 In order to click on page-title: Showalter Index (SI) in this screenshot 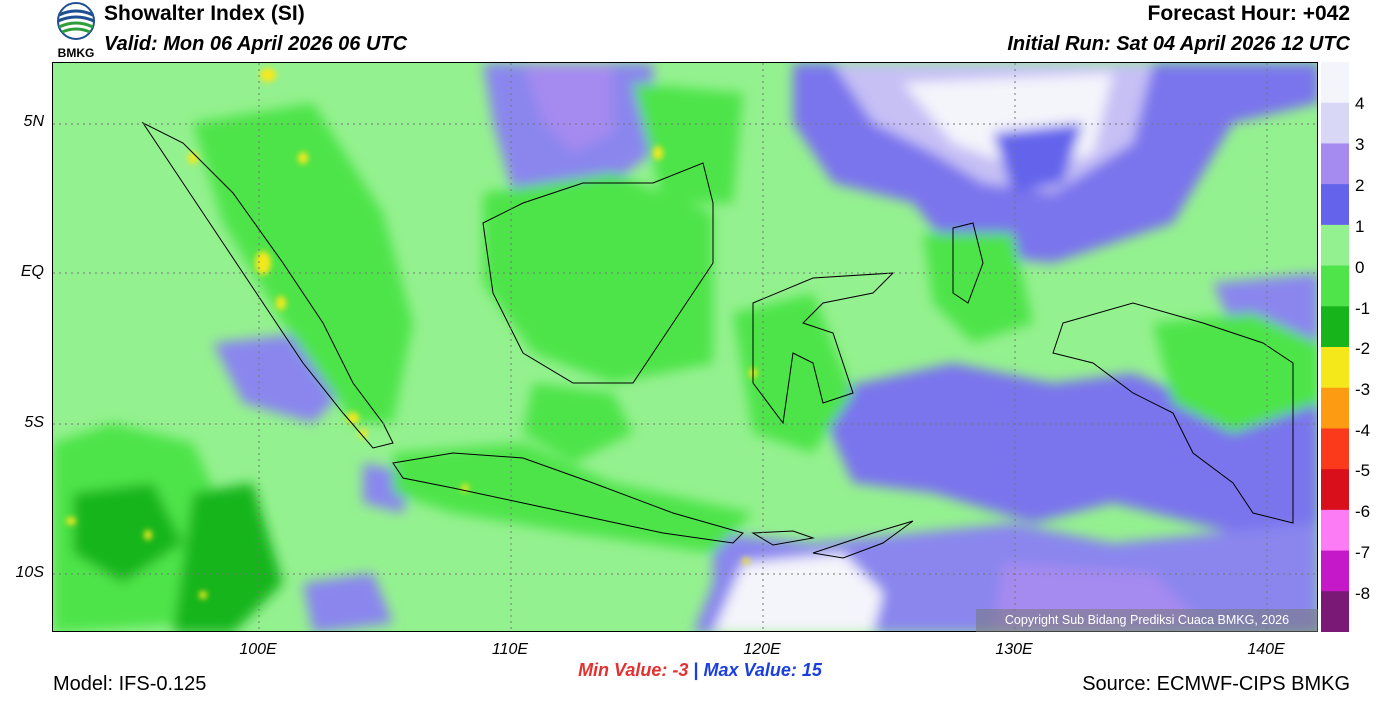, I will do `click(204, 13)`.